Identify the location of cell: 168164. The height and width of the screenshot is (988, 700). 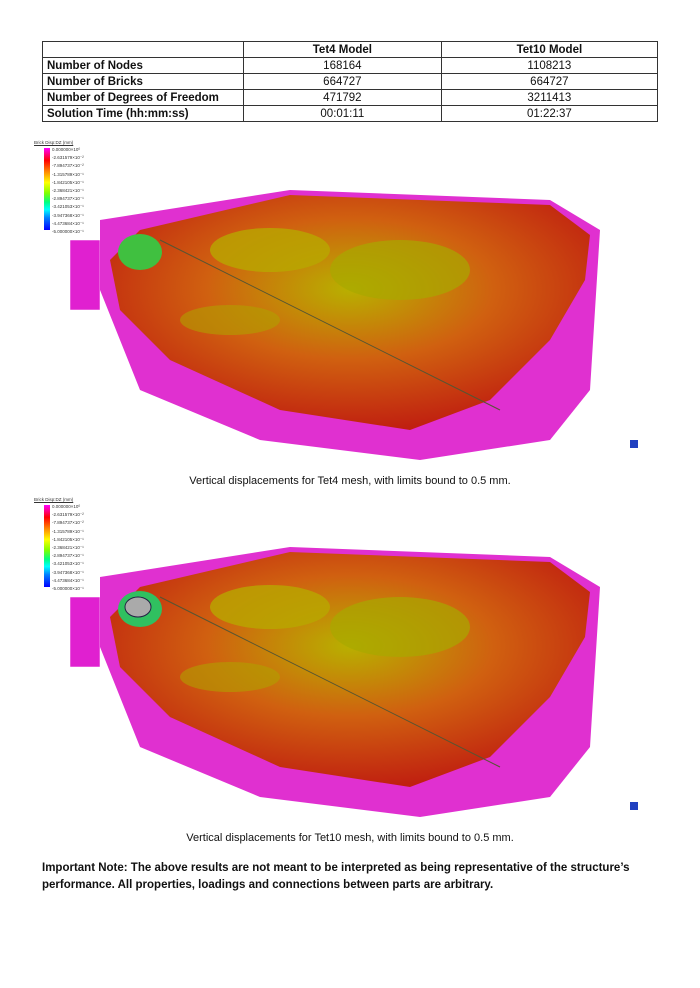
(342, 65).